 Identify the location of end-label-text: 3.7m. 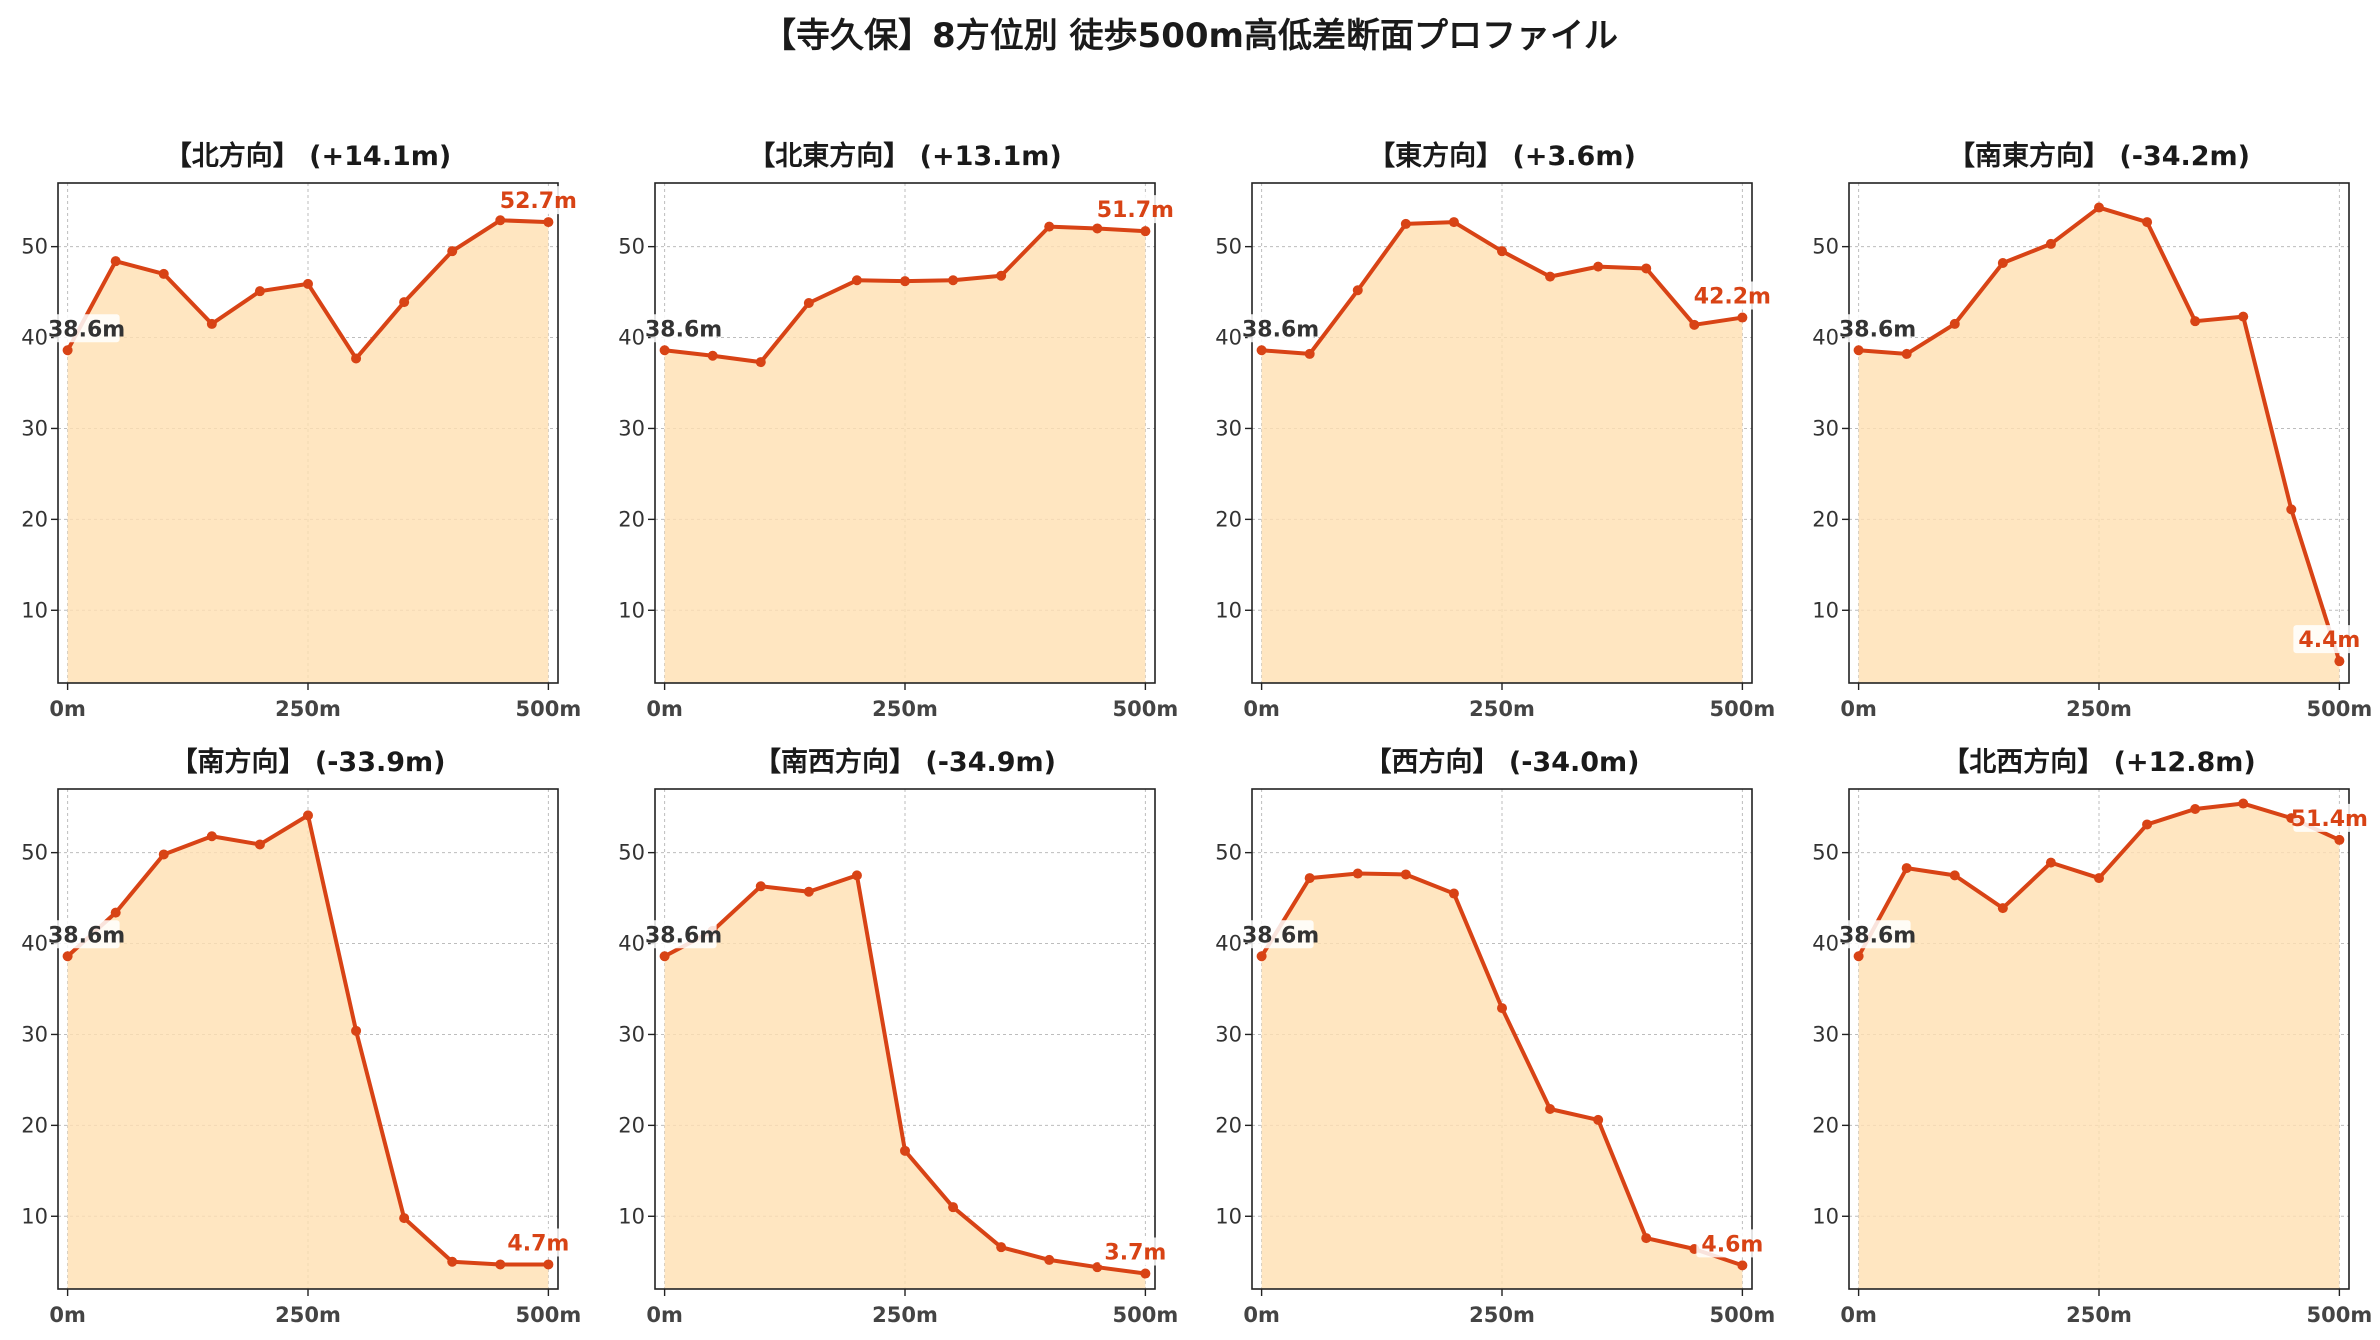
(1135, 1253).